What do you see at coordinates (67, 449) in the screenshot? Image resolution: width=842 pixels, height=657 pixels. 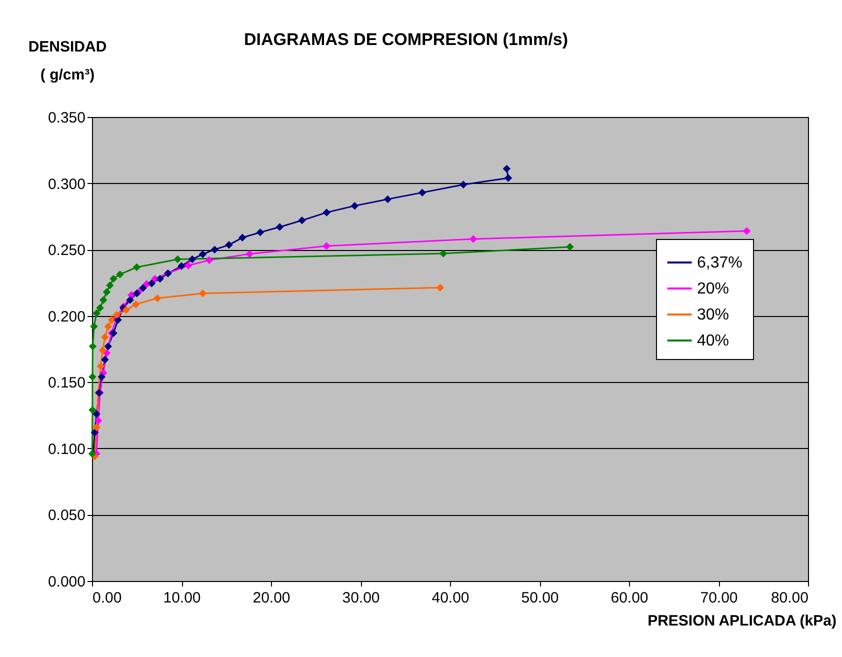 I see `y-tick-label: 0.100` at bounding box center [67, 449].